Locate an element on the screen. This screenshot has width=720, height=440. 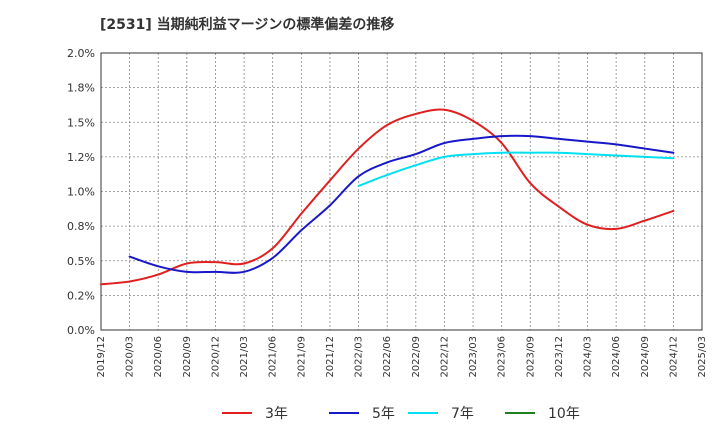
y-tick-label: 0.8% is located at coordinates (81, 226).